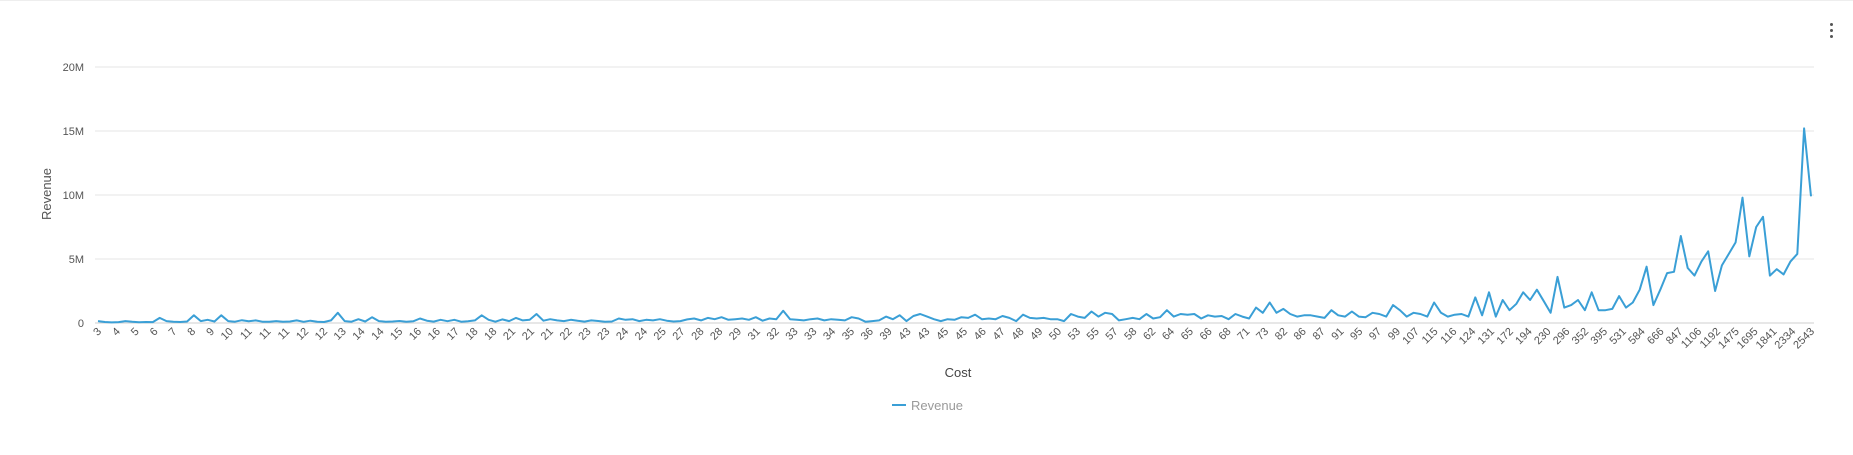  I want to click on x-tick-label: 82, so click(1281, 334).